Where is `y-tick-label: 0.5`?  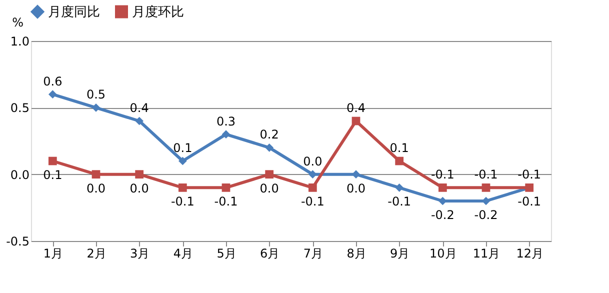
y-tick-label: 0.5 is located at coordinates (20, 108).